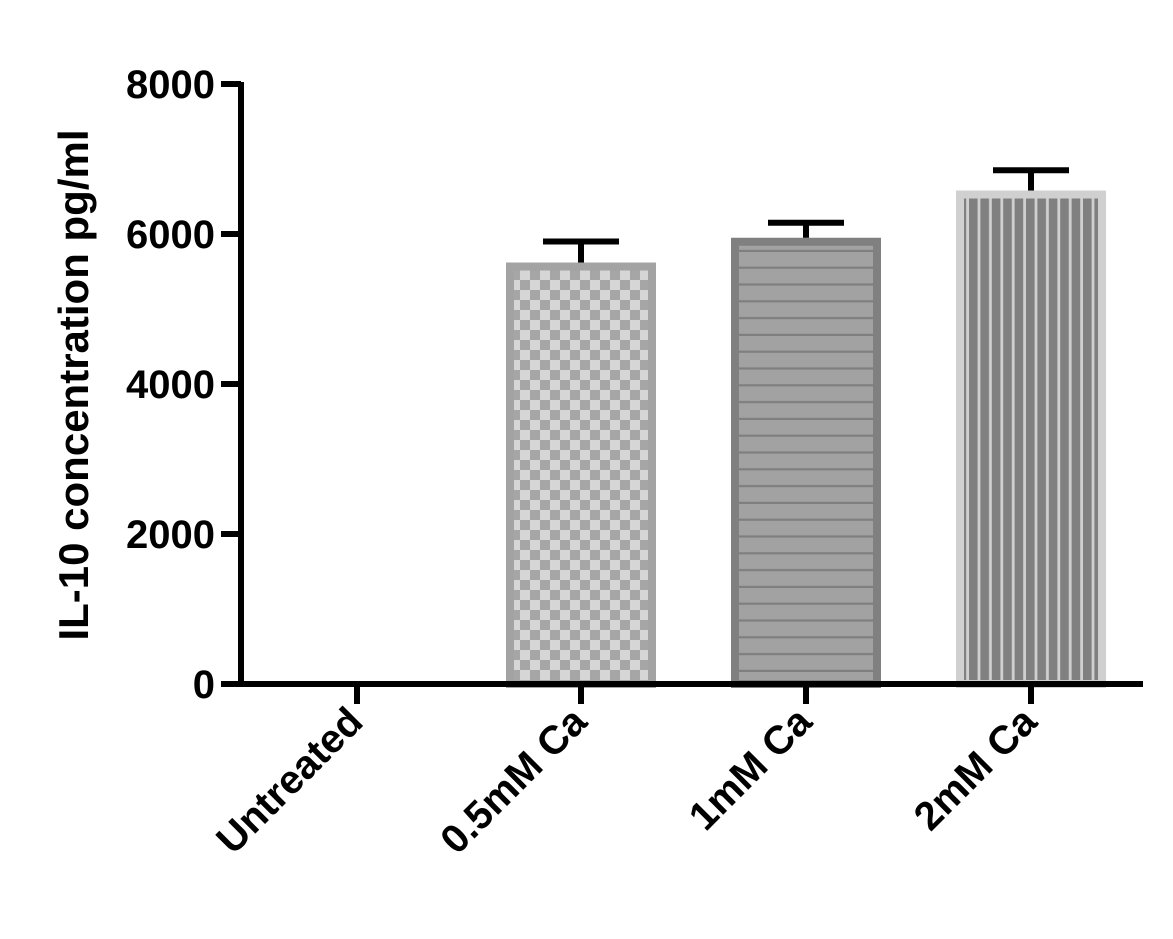  Describe the element at coordinates (581, 475) in the screenshot. I see `bar-0-5mm-ca` at that location.